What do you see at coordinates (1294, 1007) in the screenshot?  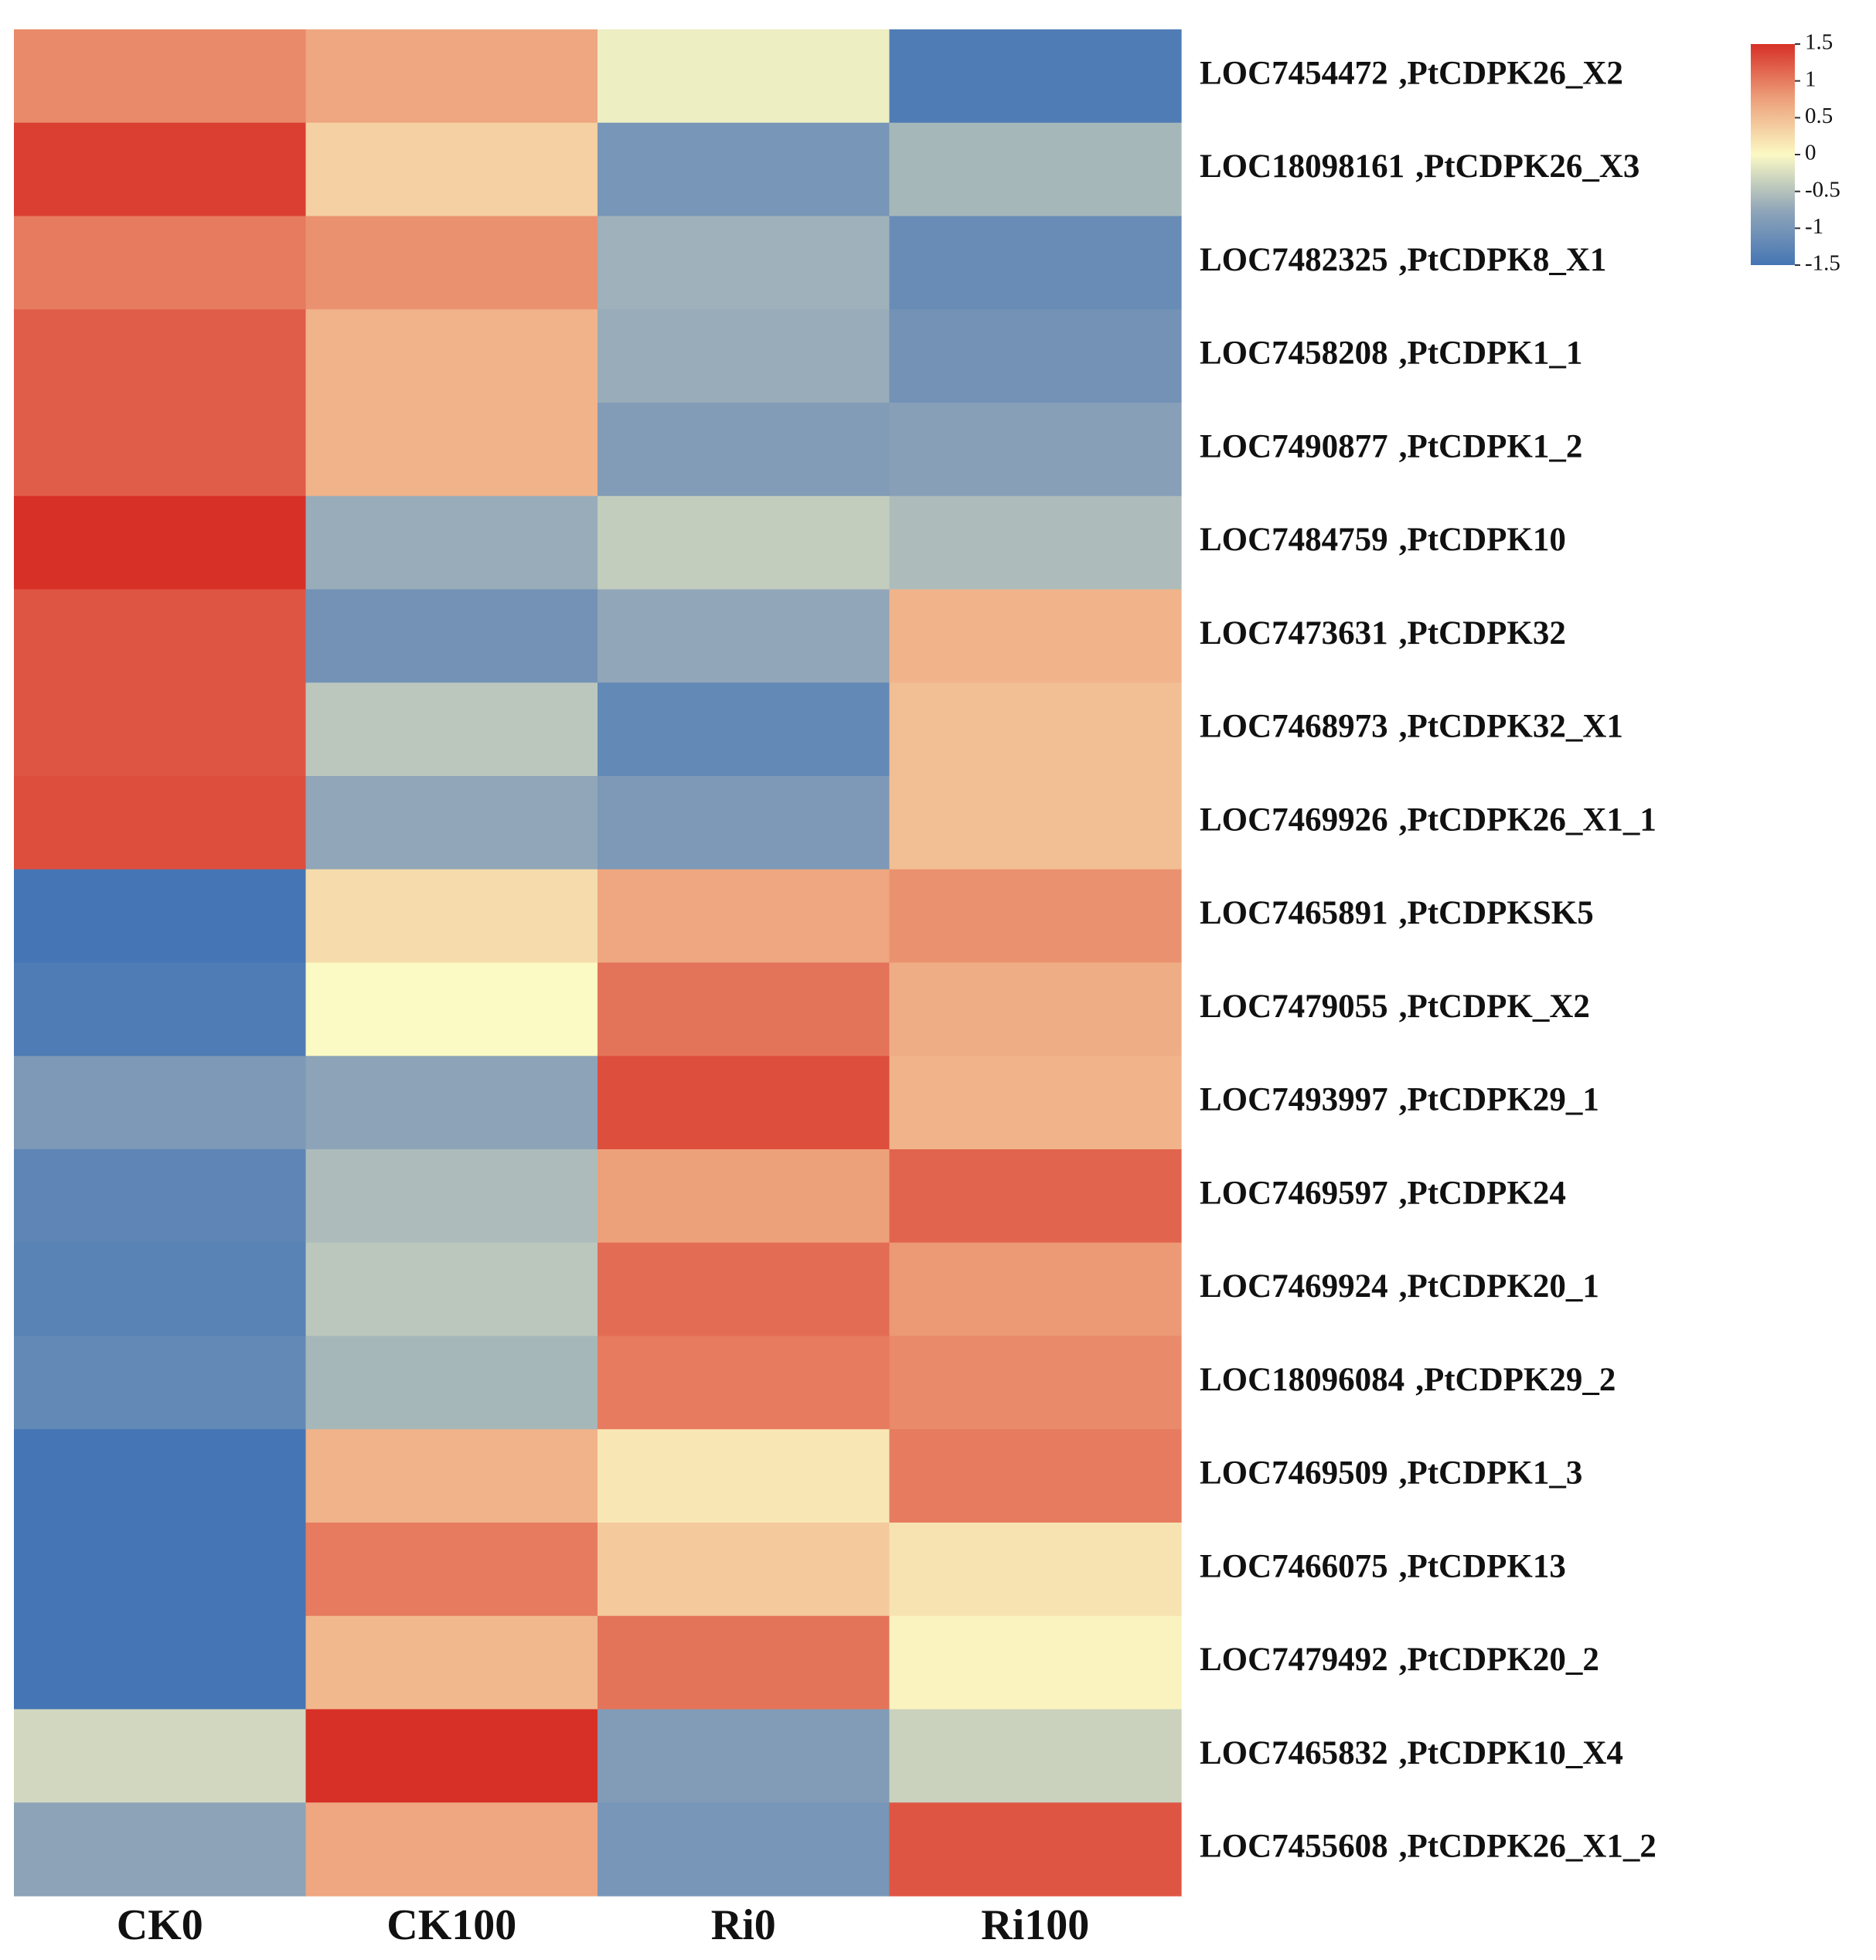 I see `row-label-locus: LOC7479055` at bounding box center [1294, 1007].